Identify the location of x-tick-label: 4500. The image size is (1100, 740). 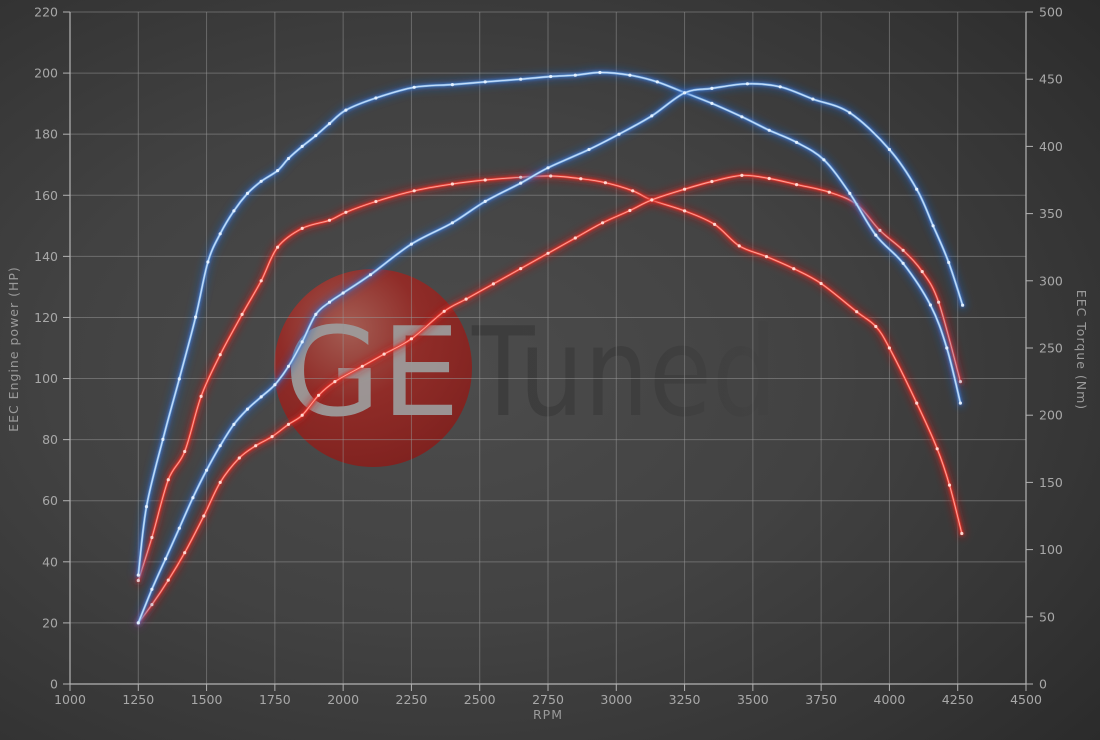
(1026, 699).